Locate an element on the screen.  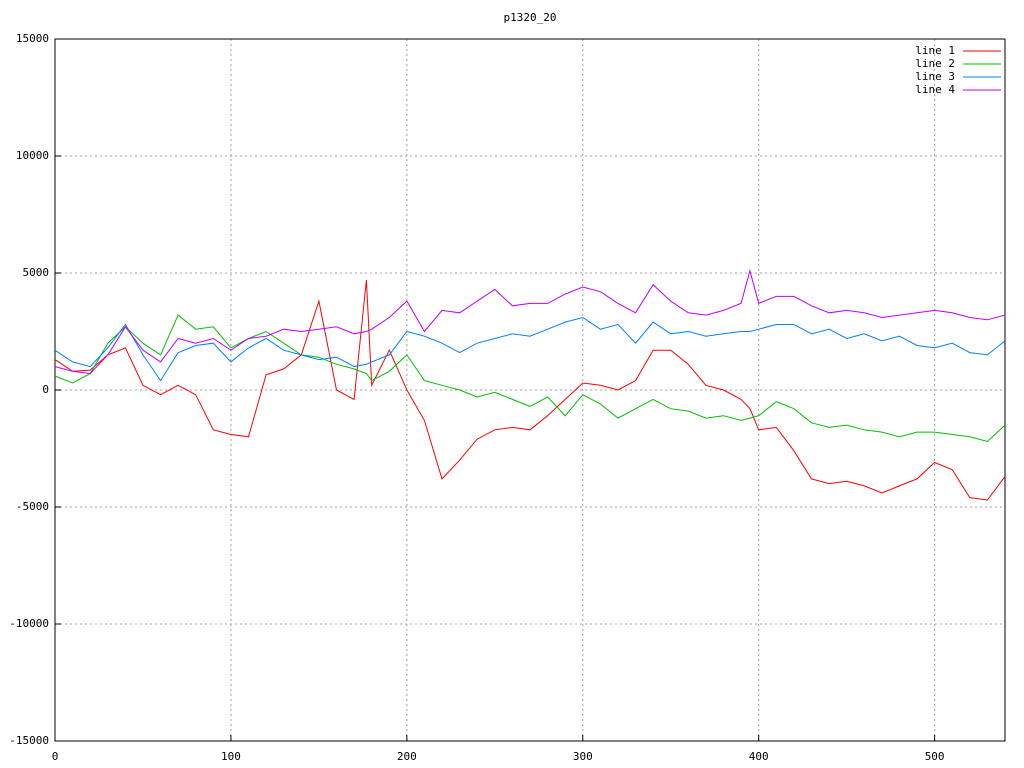
y-tick-label: 0 is located at coordinates (45, 389).